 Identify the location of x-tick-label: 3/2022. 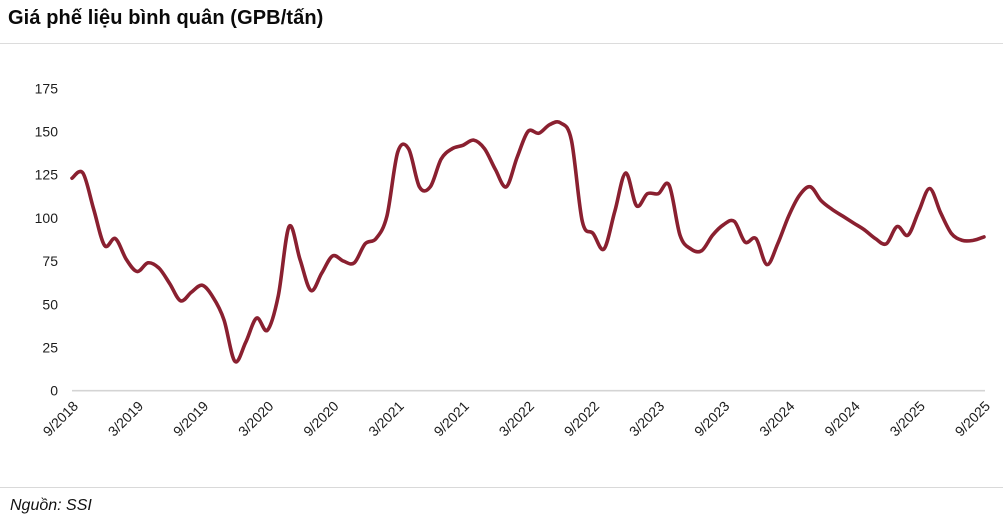
(517, 419).